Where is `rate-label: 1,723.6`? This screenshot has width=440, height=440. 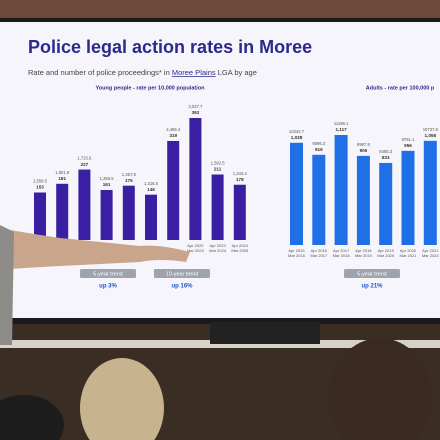 rate-label: 1,723.6 is located at coordinates (84, 158).